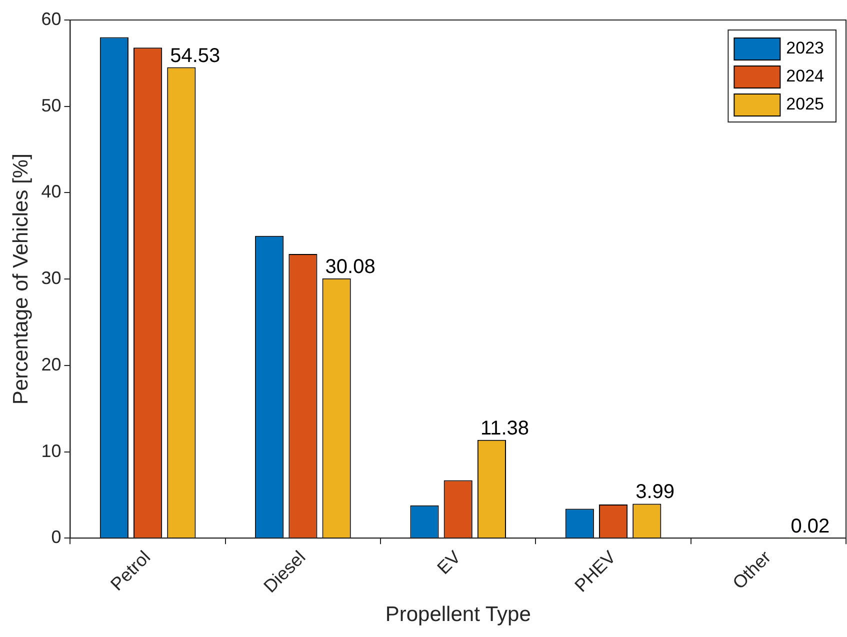 The height and width of the screenshot is (637, 847). I want to click on y-tick-label: 30, so click(51, 278).